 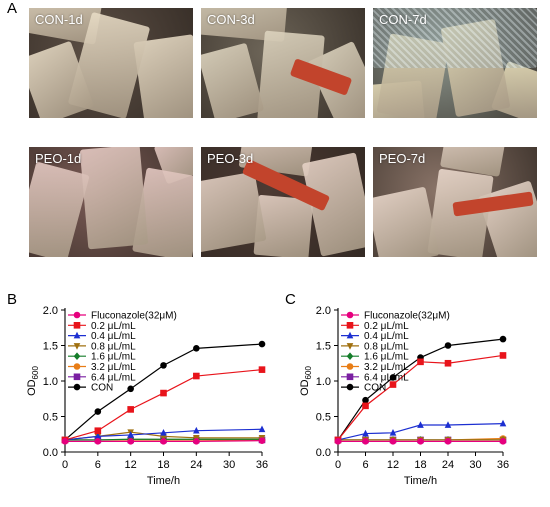 What do you see at coordinates (290, 299) in the screenshot?
I see `panel-label-c: C` at bounding box center [290, 299].